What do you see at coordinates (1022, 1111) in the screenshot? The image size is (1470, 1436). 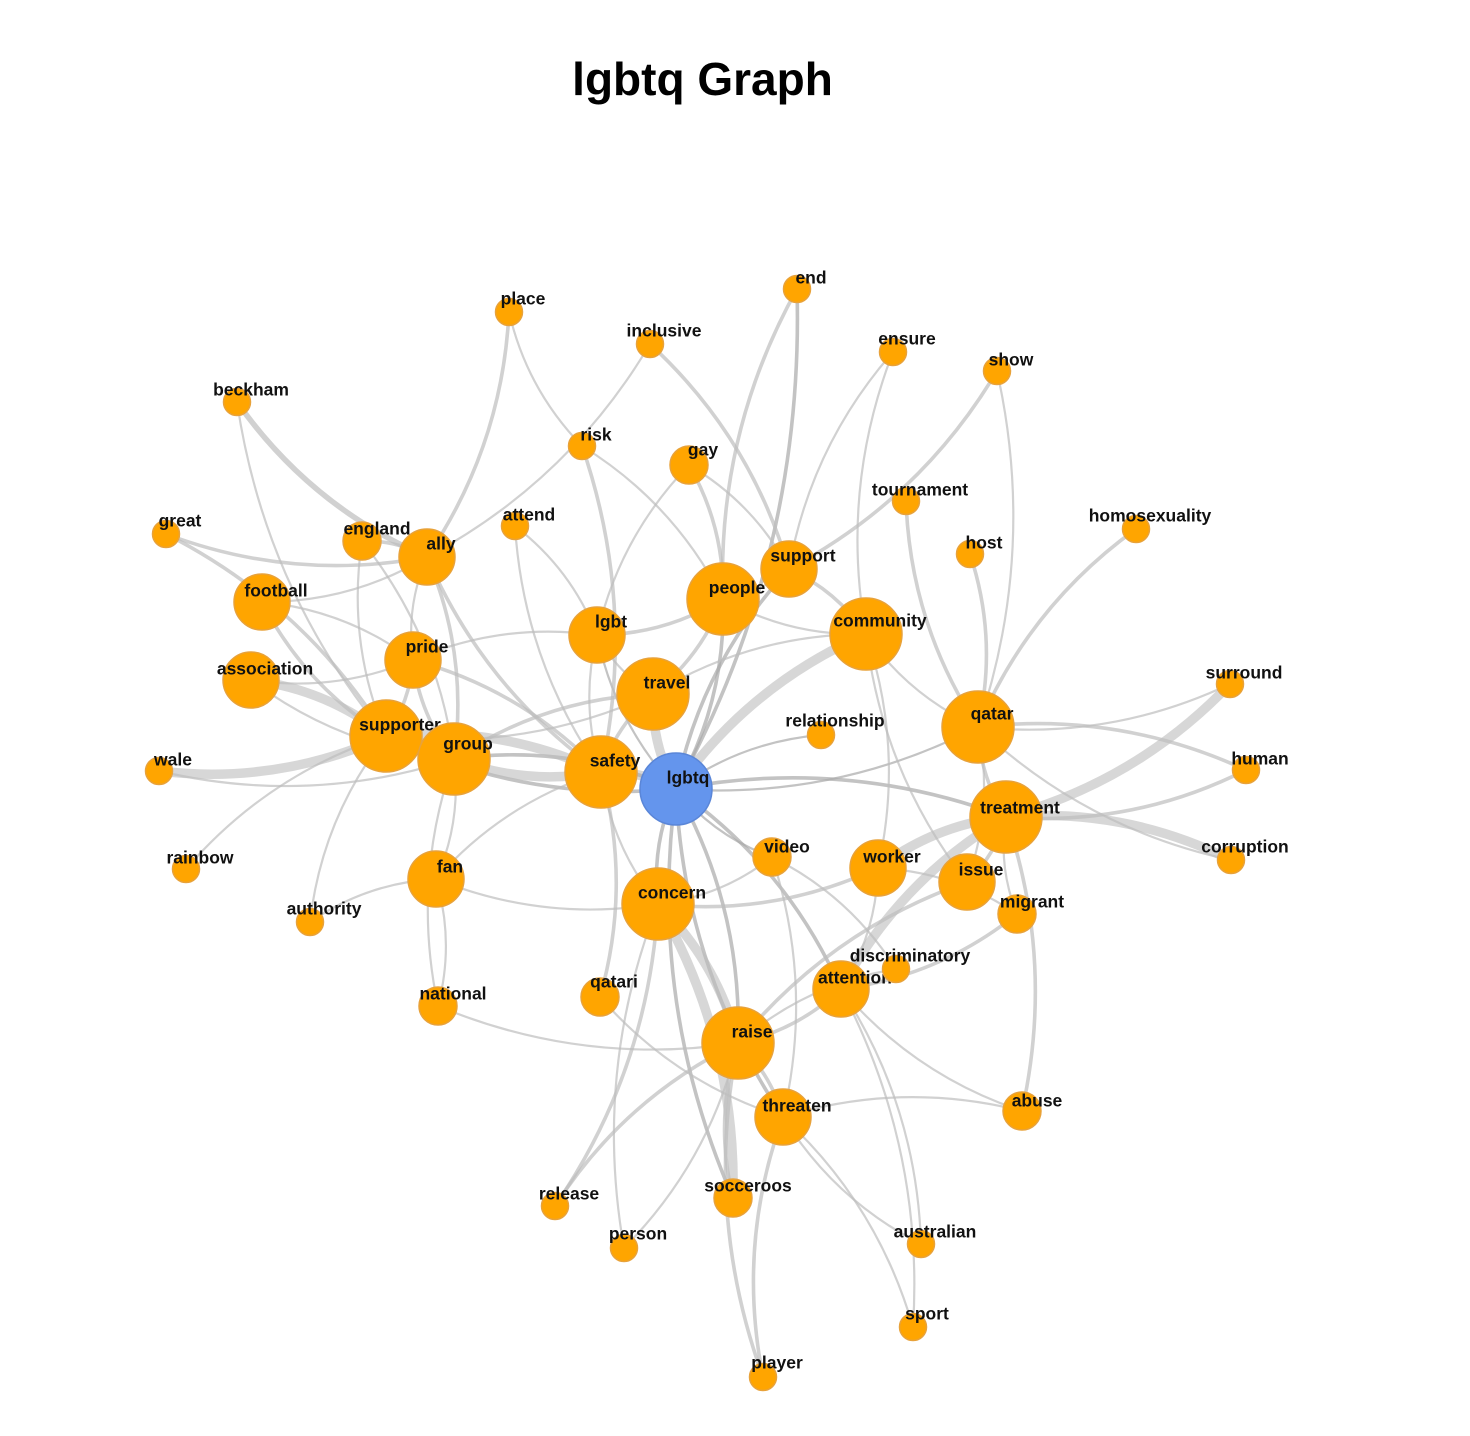 I see `node-circle-abuse` at bounding box center [1022, 1111].